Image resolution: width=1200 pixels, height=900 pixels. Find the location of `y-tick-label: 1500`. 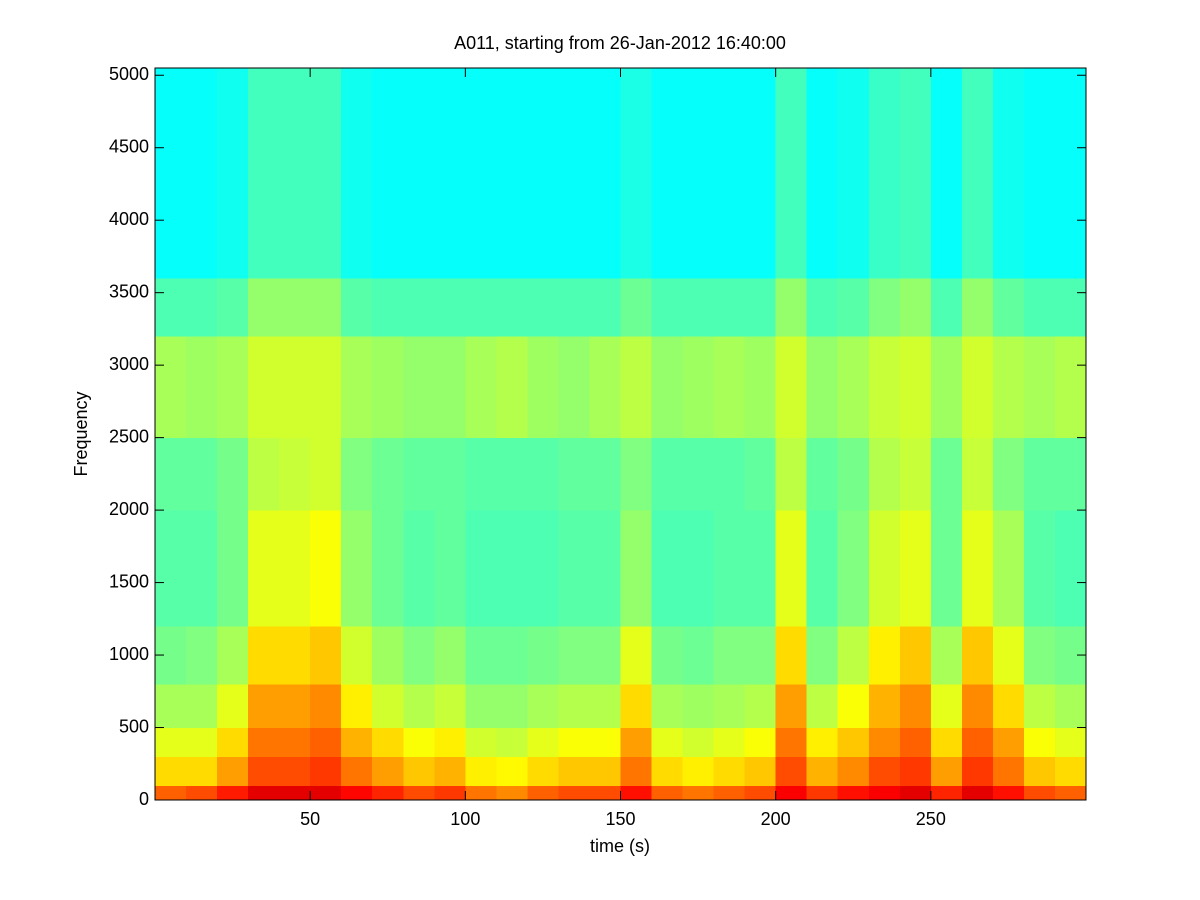

y-tick-label: 1500 is located at coordinates (129, 581).